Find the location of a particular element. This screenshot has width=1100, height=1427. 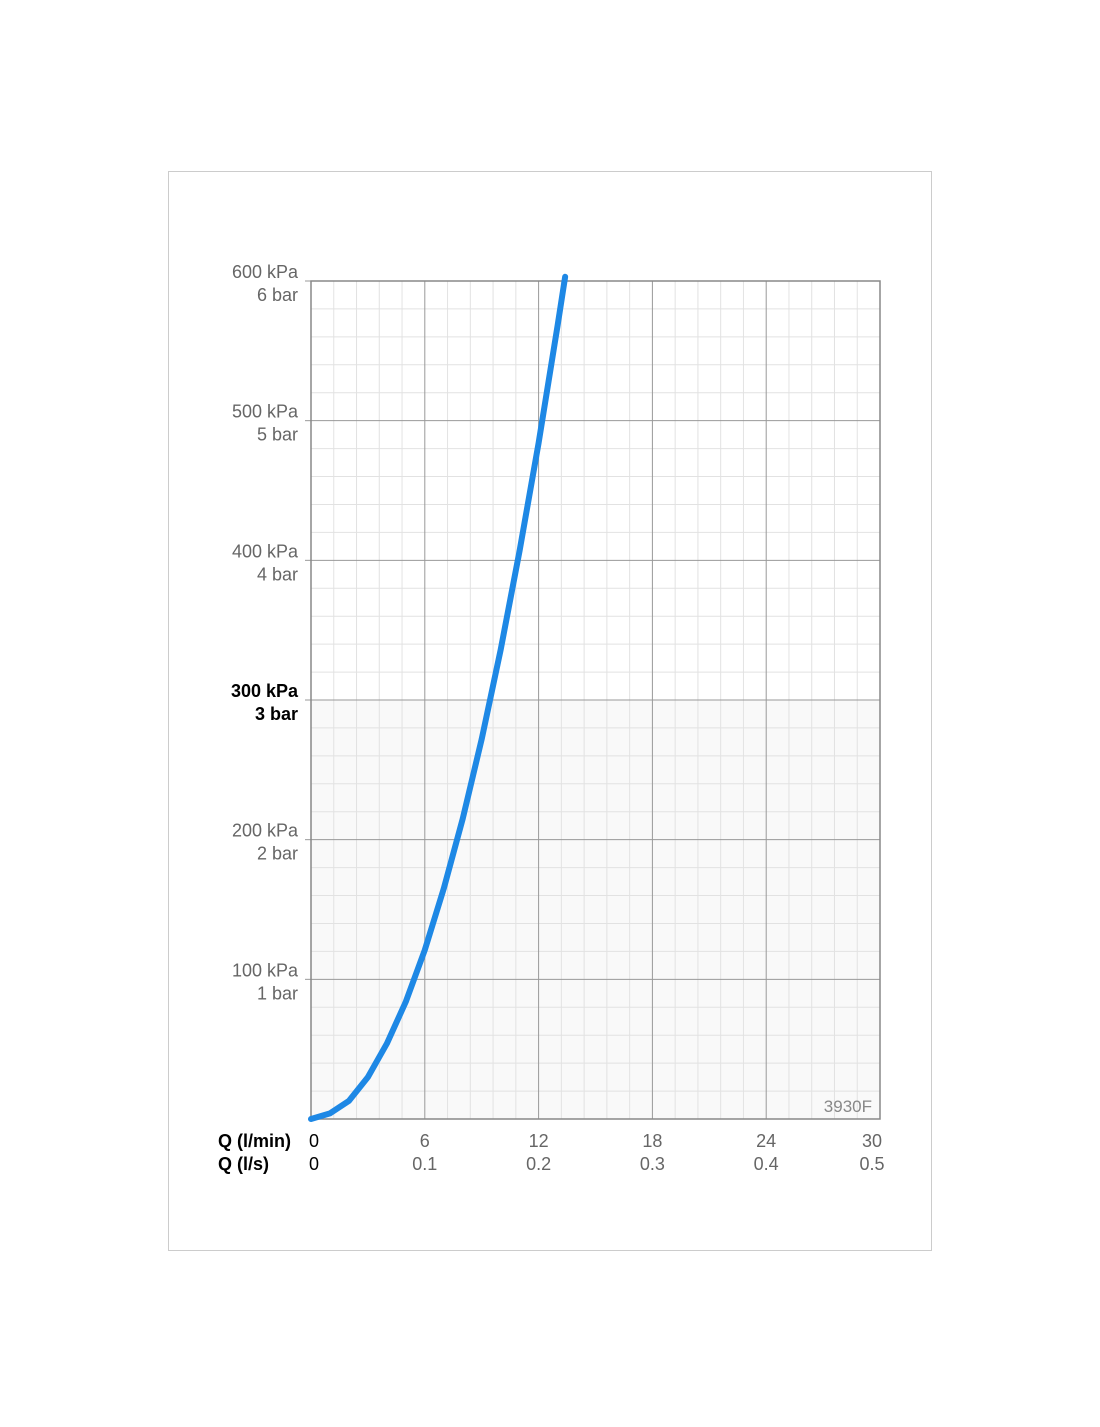

x2-tick-label: 0.5 is located at coordinates (871, 1164).